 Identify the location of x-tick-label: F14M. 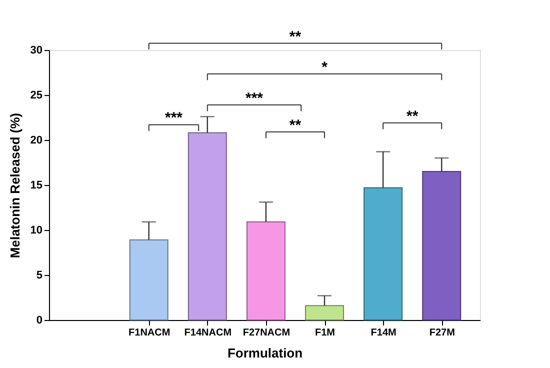
(383, 333).